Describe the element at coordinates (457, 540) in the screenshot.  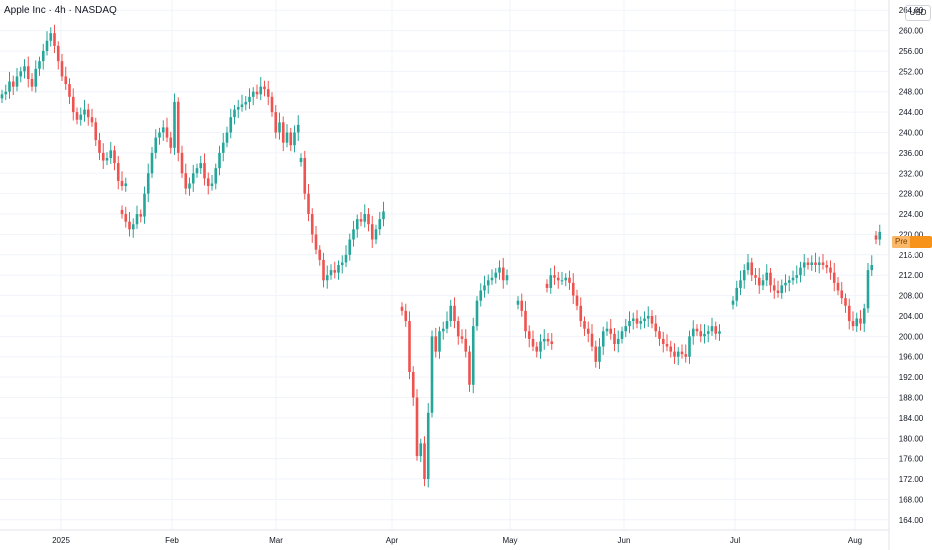
I see `time-axis: 2025 Feb Mar Apr May Jun Jul Aug` at that location.